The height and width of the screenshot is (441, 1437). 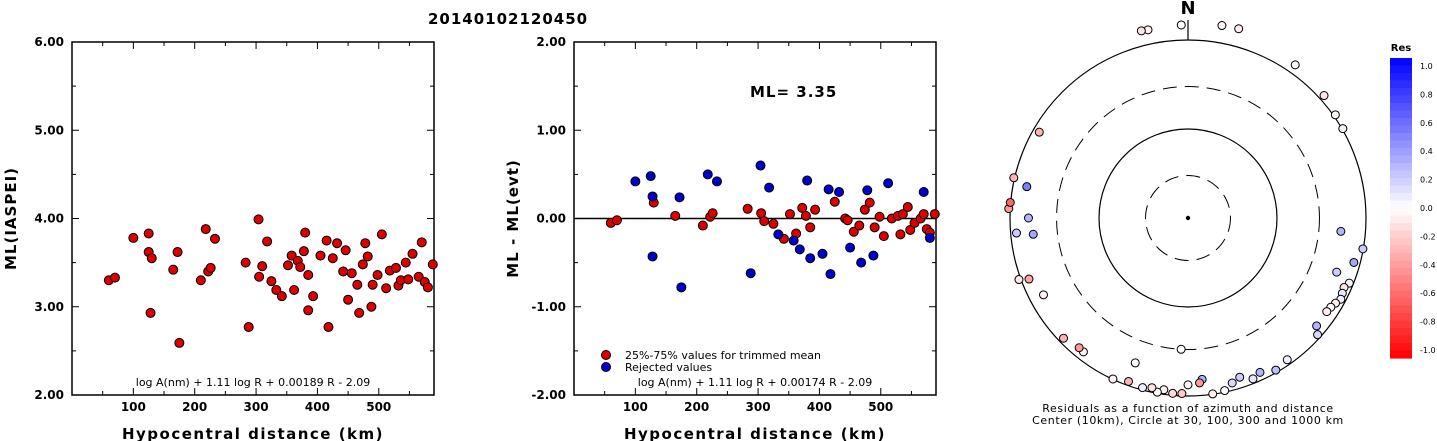 I want to click on legend-label: 25%-75% values for trimmed mean, so click(x=723, y=355).